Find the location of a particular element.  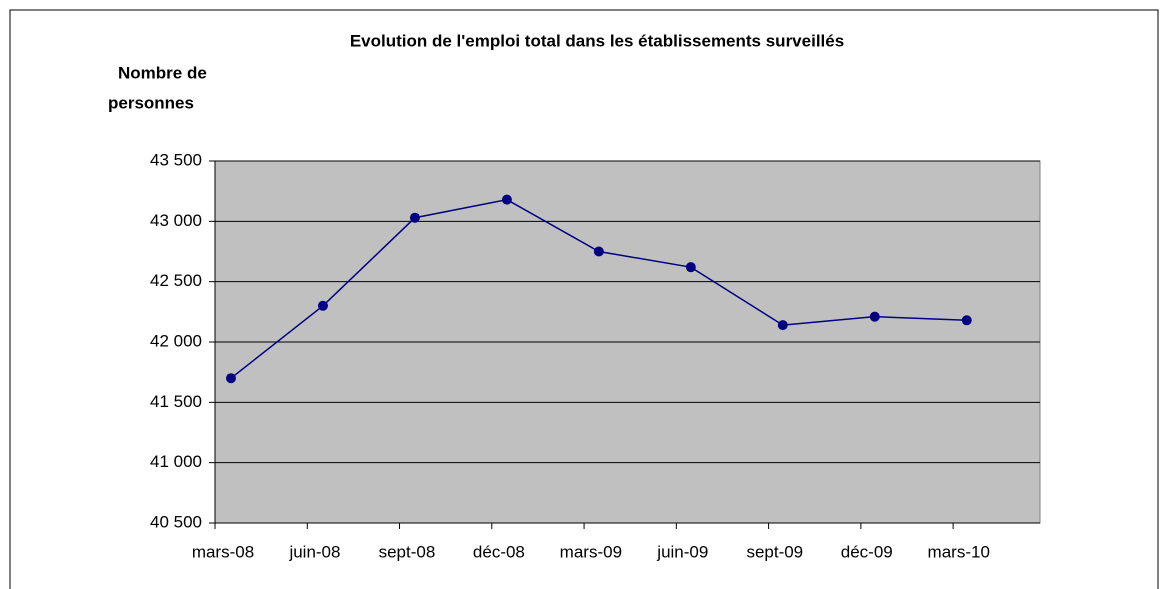

y-tick-label: 41 500 is located at coordinates (176, 401).